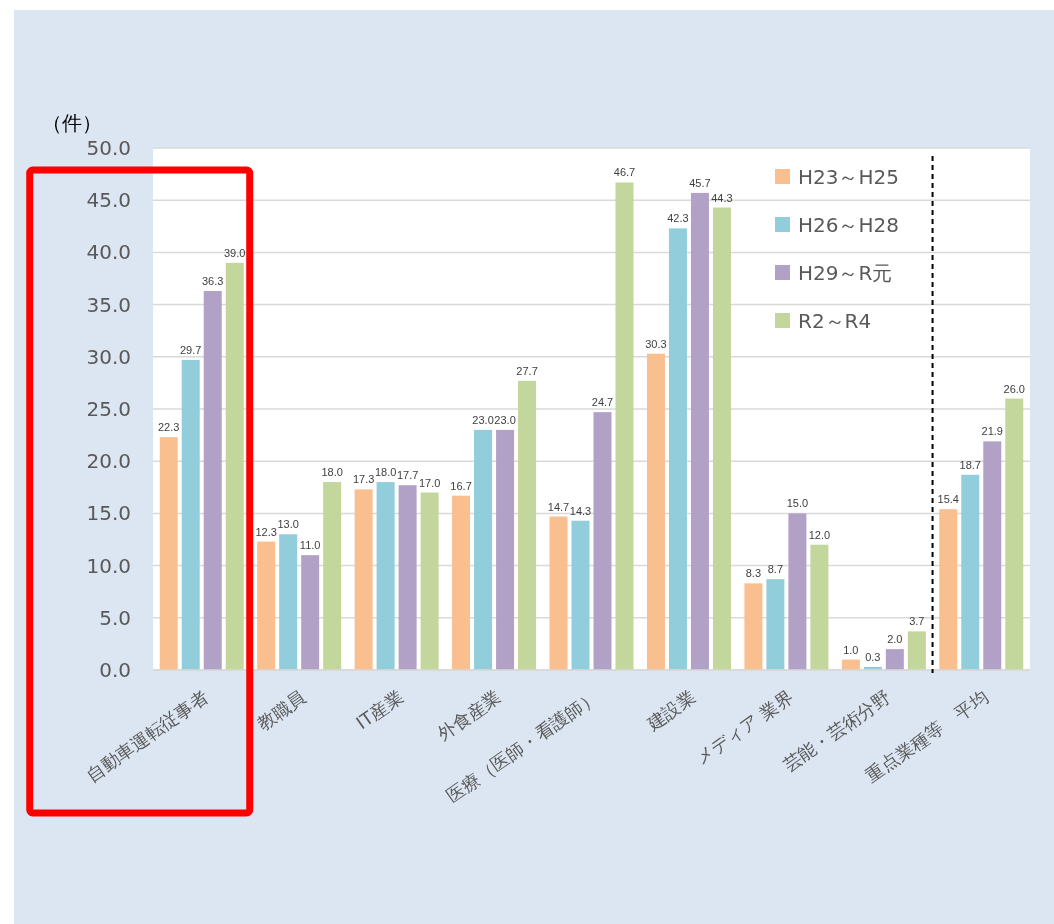 The height and width of the screenshot is (924, 1054). I want to click on legend-label: H26～H28, so click(848, 225).